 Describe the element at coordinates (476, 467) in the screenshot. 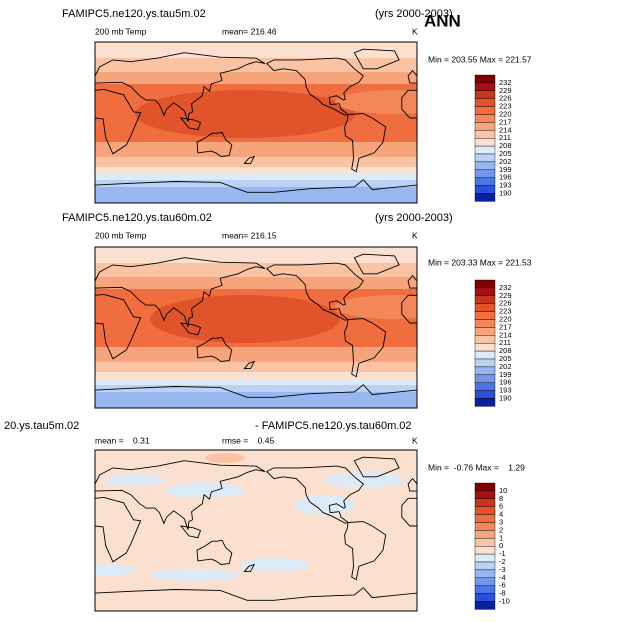

I see `min-max-label: Min = -0.76 Max = 1.29` at that location.